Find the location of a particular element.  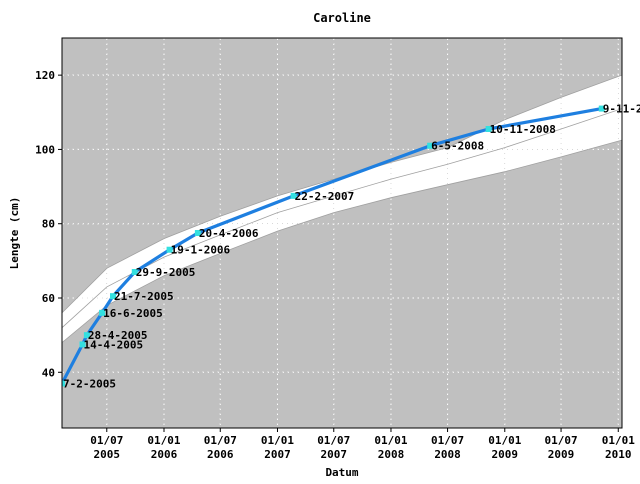

x-axis-title: Datum is located at coordinates (341, 472).